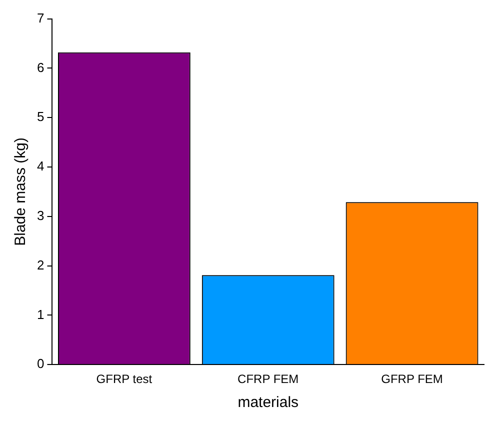 This screenshot has height=425, width=491. Describe the element at coordinates (21, 192) in the screenshot. I see `y-axis-title: Blade mass (kg)` at that location.